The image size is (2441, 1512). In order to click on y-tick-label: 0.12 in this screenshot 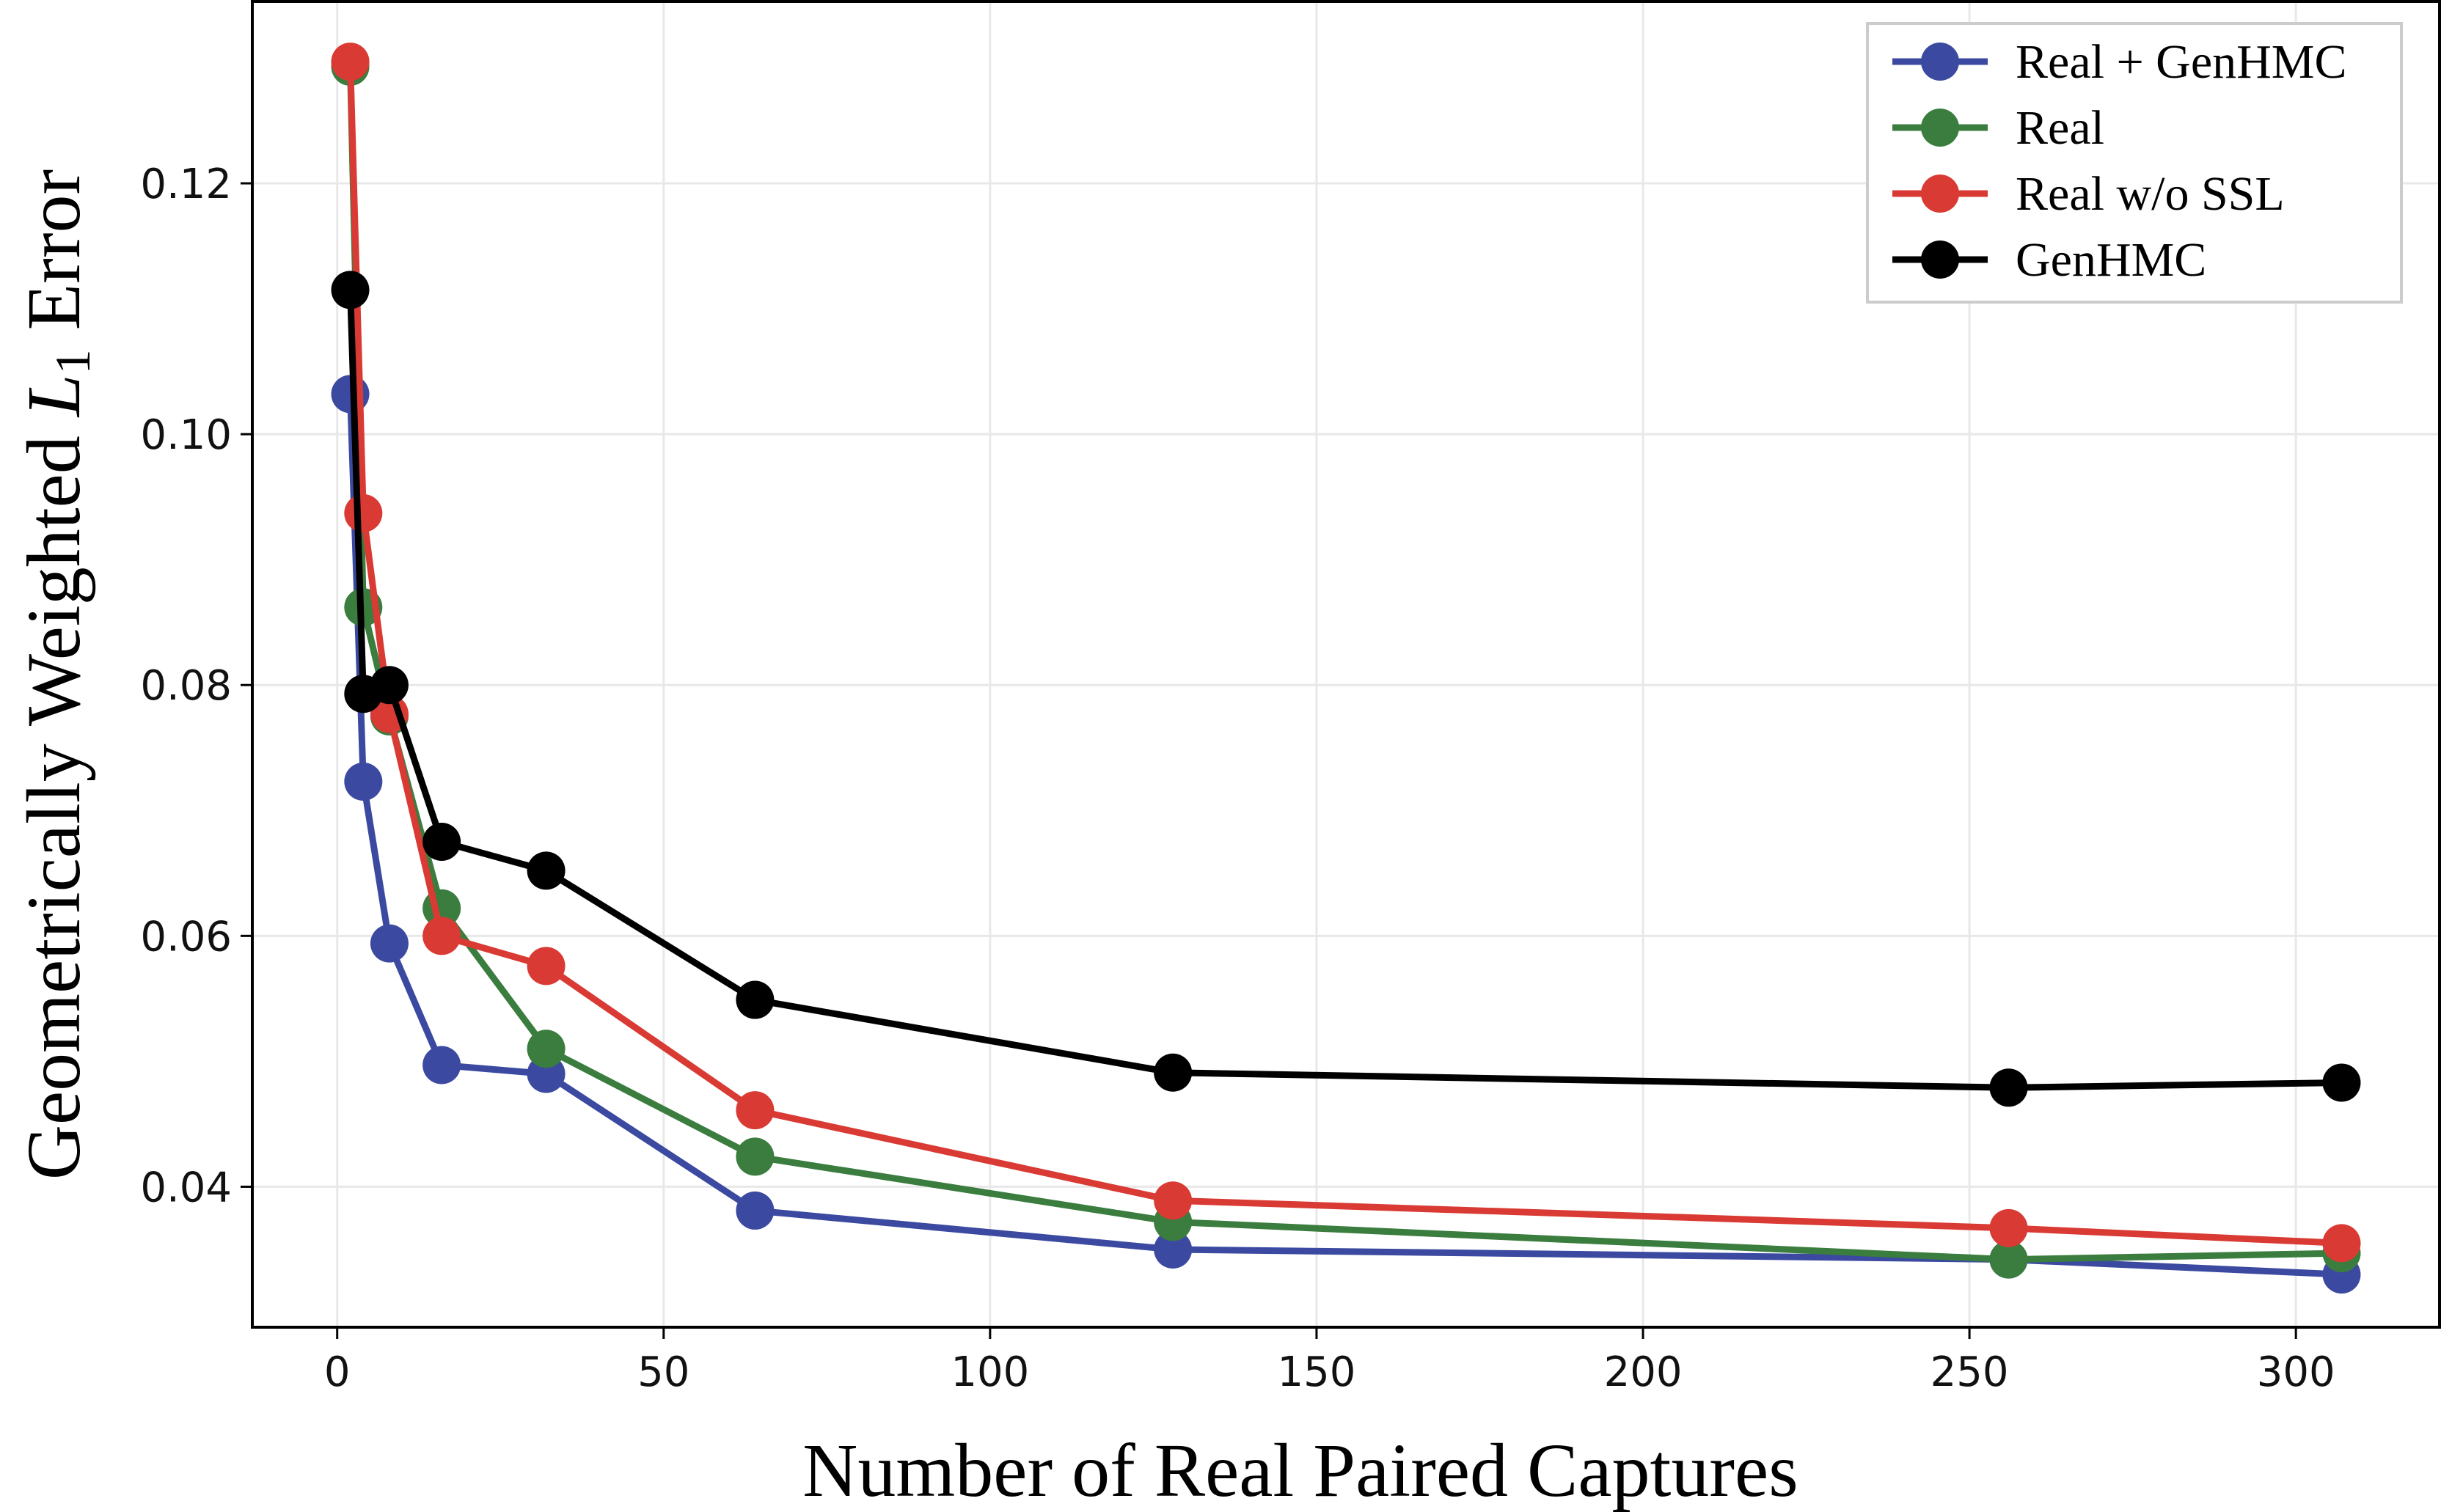, I will do `click(186, 184)`.